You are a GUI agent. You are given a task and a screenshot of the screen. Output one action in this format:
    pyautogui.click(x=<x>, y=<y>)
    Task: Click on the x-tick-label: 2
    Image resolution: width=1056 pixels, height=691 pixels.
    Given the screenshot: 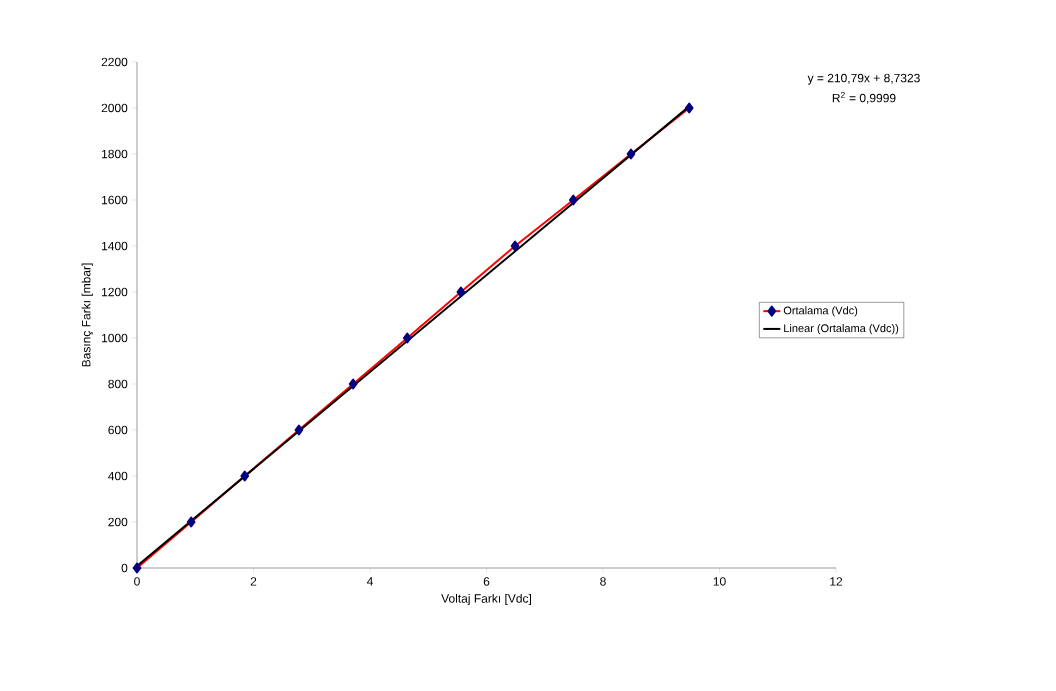 What is the action you would take?
    pyautogui.click(x=253, y=581)
    